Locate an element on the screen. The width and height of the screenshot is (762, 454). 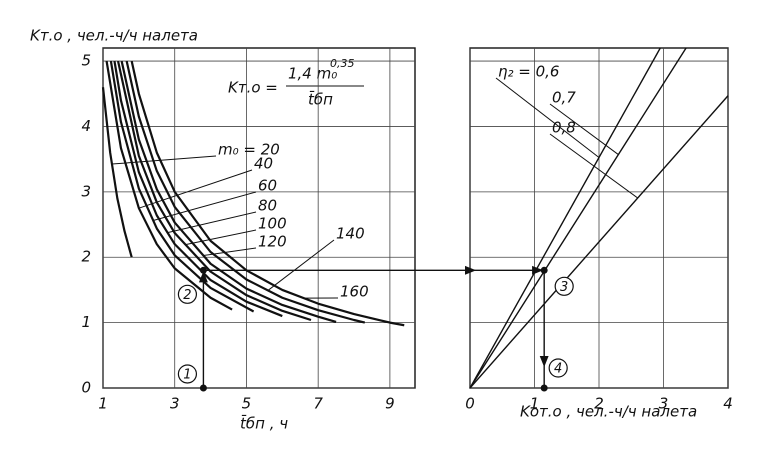
x-tick-label: 9 is located at coordinates (390, 404).